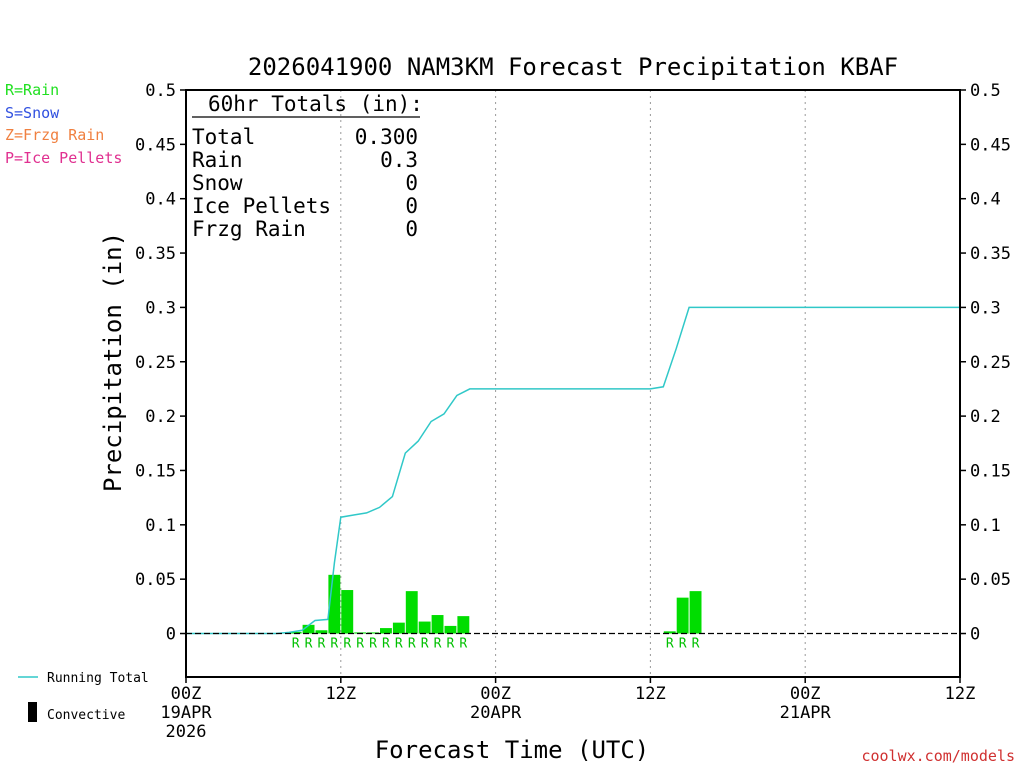 This screenshot has width=1024, height=768. What do you see at coordinates (217, 183) in the screenshot?
I see `totals-row-label: Snow` at bounding box center [217, 183].